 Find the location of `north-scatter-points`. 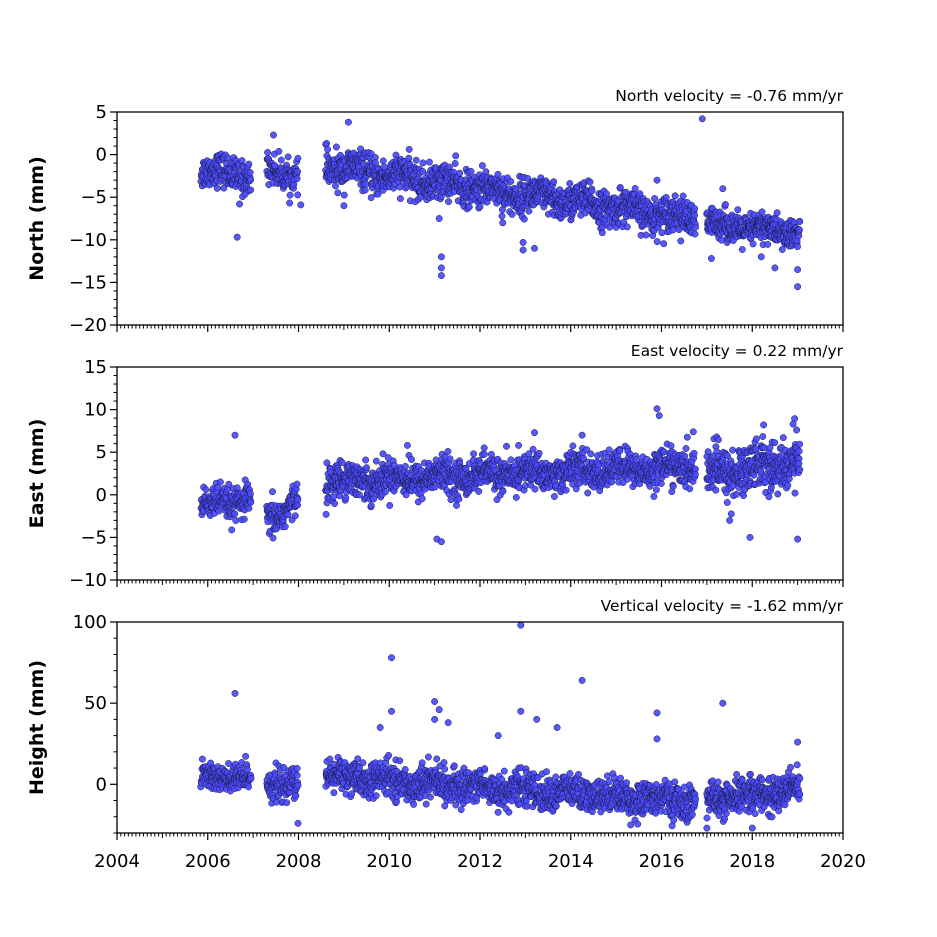

north-scatter-points is located at coordinates (500, 203).